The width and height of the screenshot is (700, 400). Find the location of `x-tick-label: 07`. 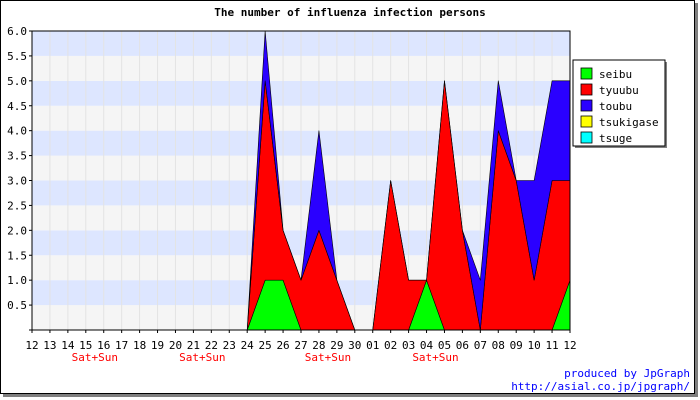

x-tick-label: 07 is located at coordinates (480, 345).